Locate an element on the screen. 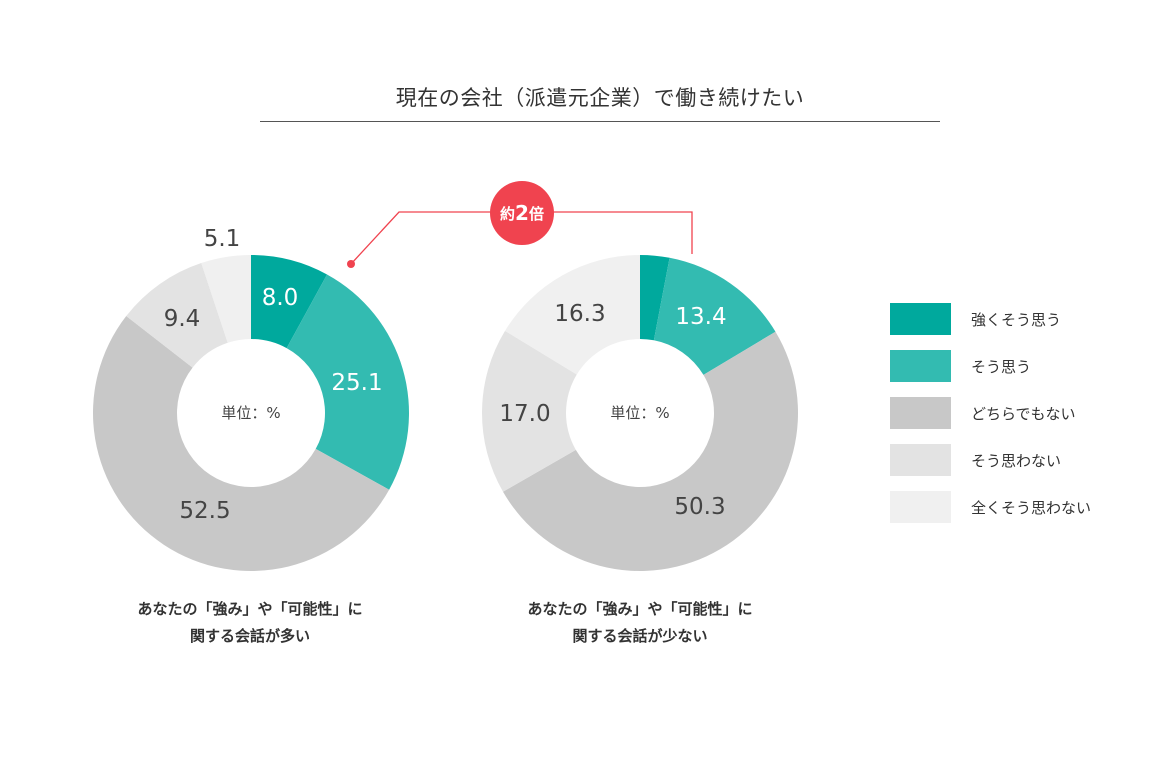 The image size is (1171, 781). donut-left-value-label-disagree: 9.4 is located at coordinates (182, 319).